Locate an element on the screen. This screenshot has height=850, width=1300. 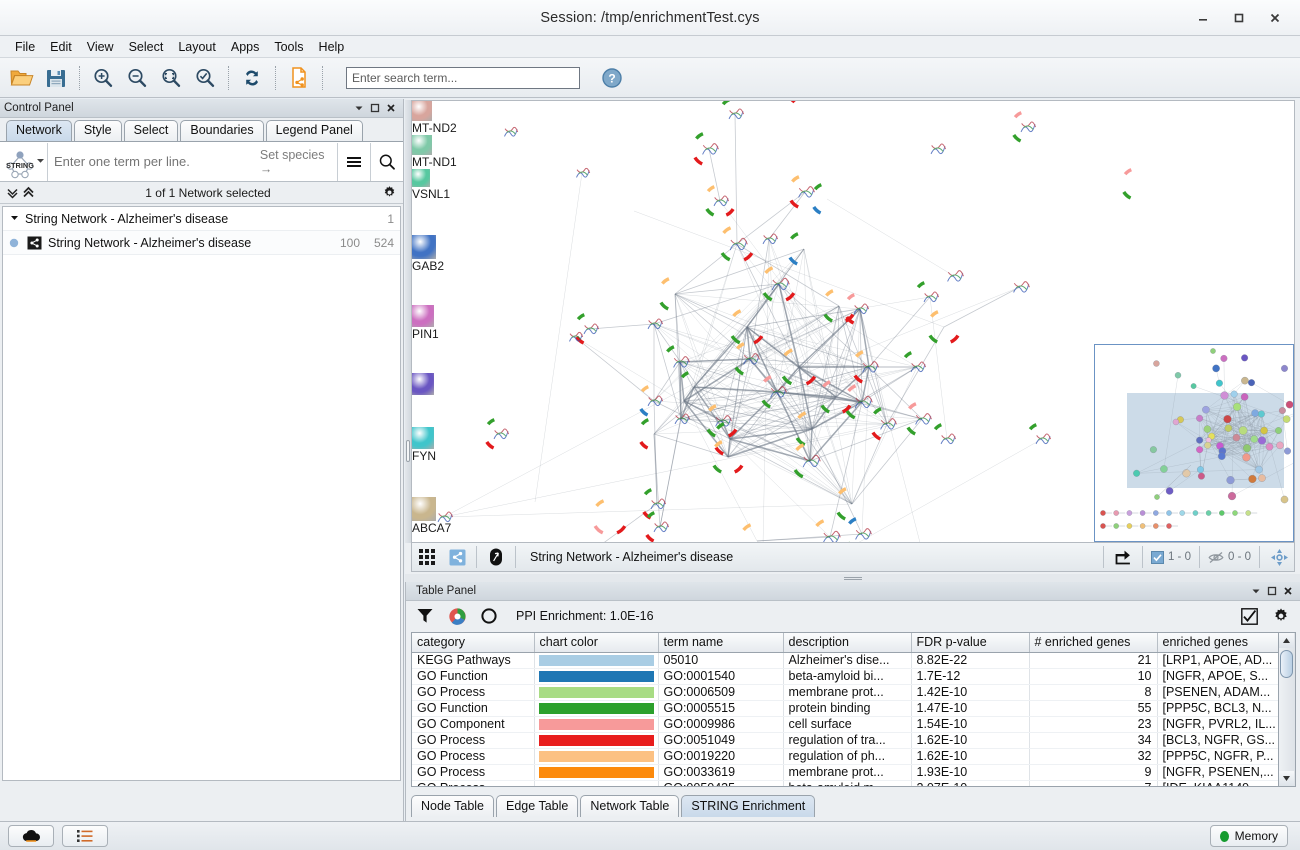
zoom-selected-icon is located at coordinates (205, 78).